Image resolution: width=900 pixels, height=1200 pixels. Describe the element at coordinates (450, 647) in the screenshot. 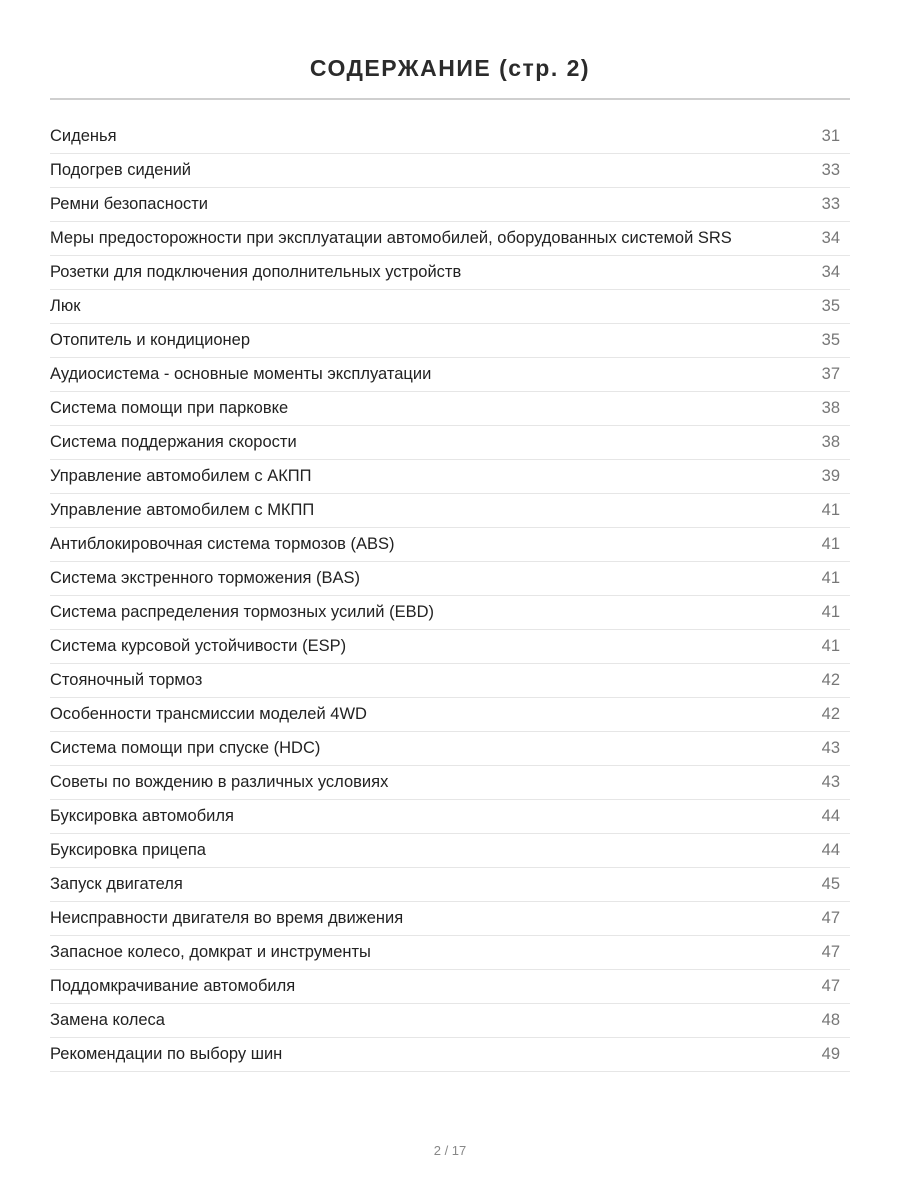

I see `toc-entry: Система курсовой устойчивости (ESP) 41` at that location.